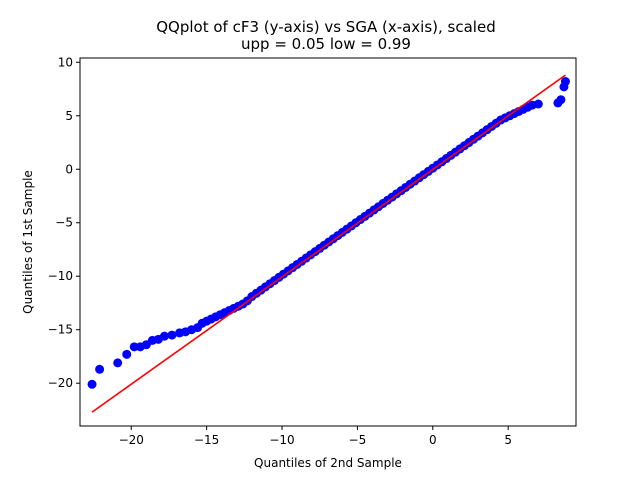 The width and height of the screenshot is (640, 480). I want to click on x-tick-label: −15, so click(206, 440).